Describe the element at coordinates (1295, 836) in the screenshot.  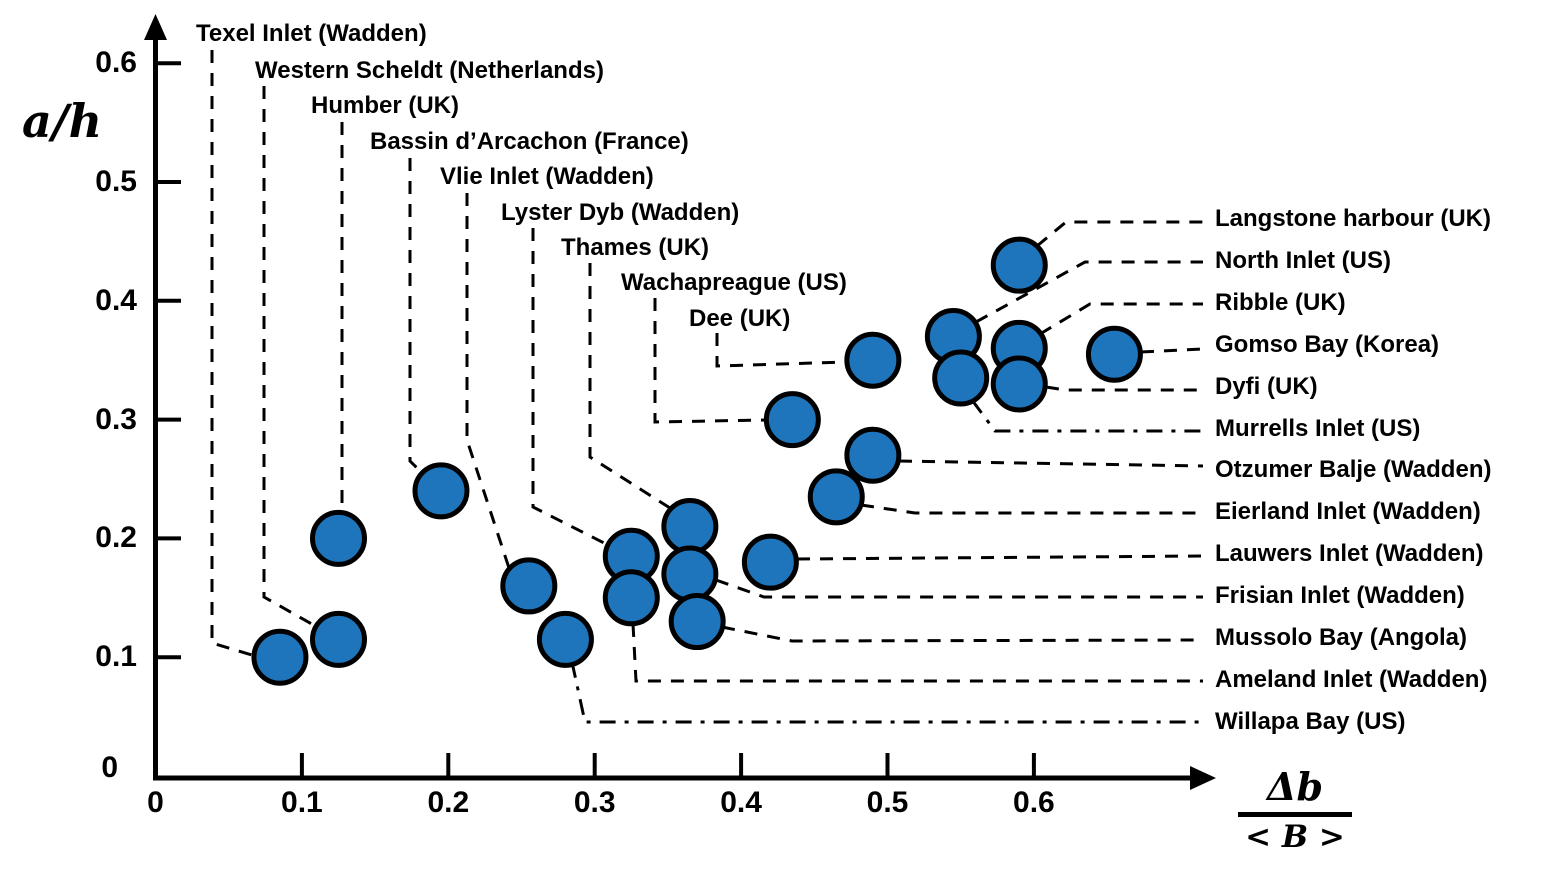
I see `x-axis-title-denominator: < B >` at that location.